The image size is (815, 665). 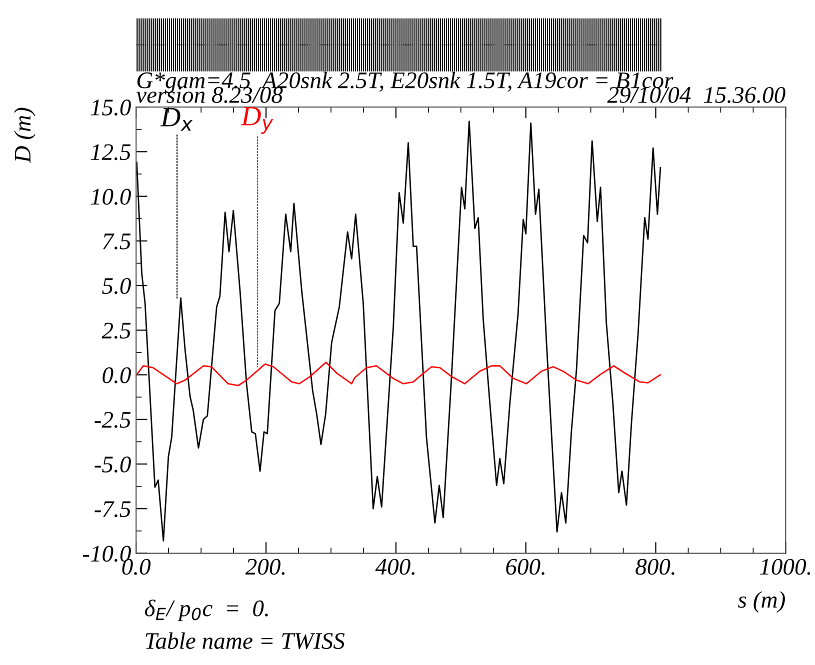 I want to click on y-tick-label: 12.5, so click(x=110, y=152).